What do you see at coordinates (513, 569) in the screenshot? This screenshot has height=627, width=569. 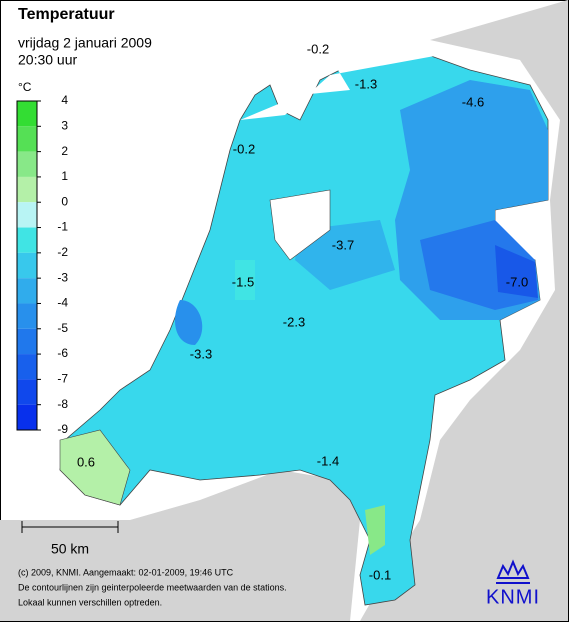 I see `crown` at bounding box center [513, 569].